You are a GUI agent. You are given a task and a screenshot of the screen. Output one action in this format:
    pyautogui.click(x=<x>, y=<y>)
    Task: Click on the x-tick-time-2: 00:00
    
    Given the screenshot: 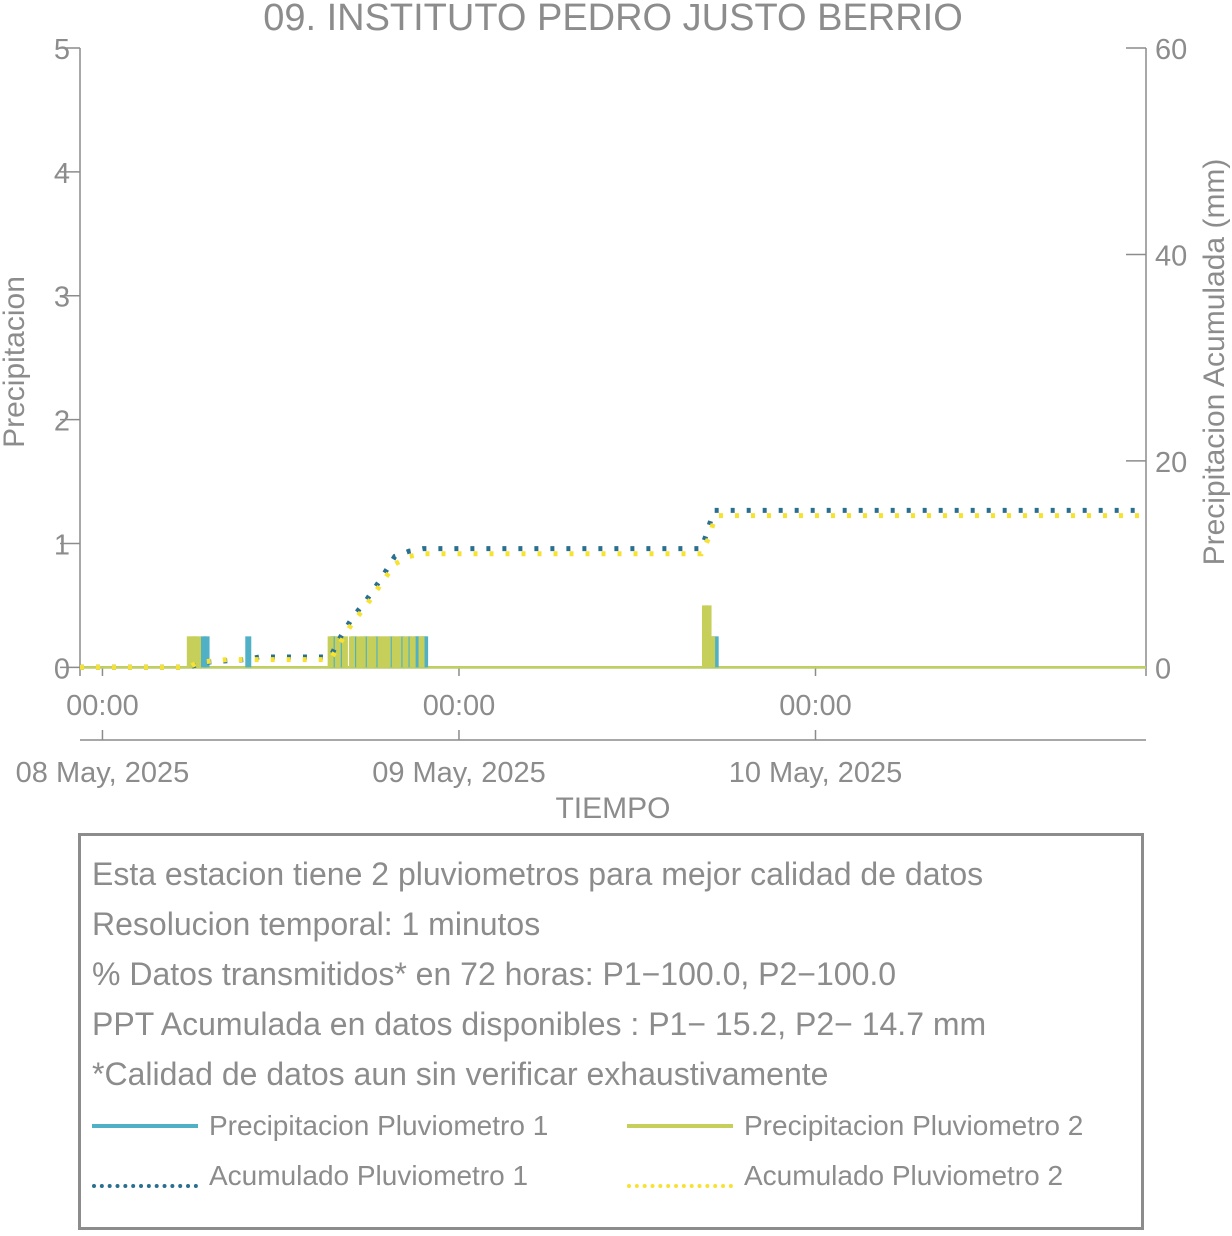 What is the action you would take?
    pyautogui.click(x=815, y=706)
    